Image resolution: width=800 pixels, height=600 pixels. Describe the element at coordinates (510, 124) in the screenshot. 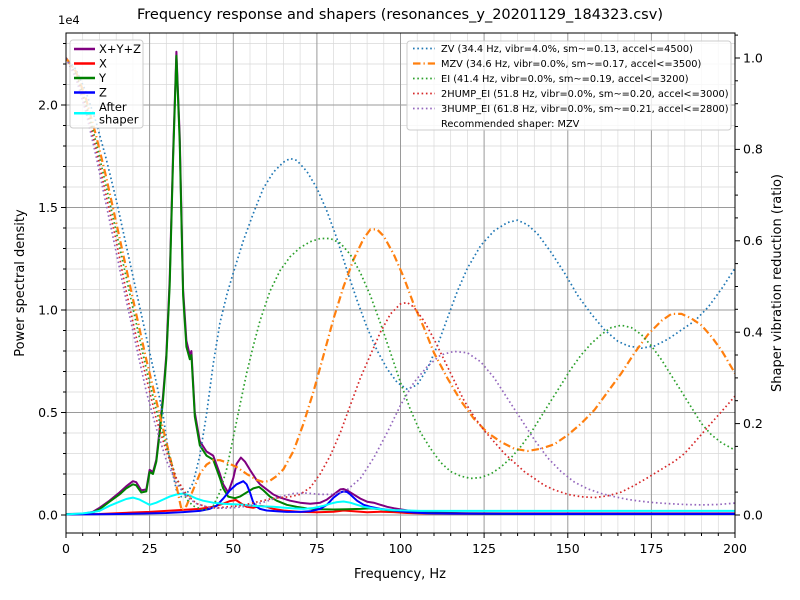

I see `legend-recommended-shaper: Recommended shaper: MZV` at that location.